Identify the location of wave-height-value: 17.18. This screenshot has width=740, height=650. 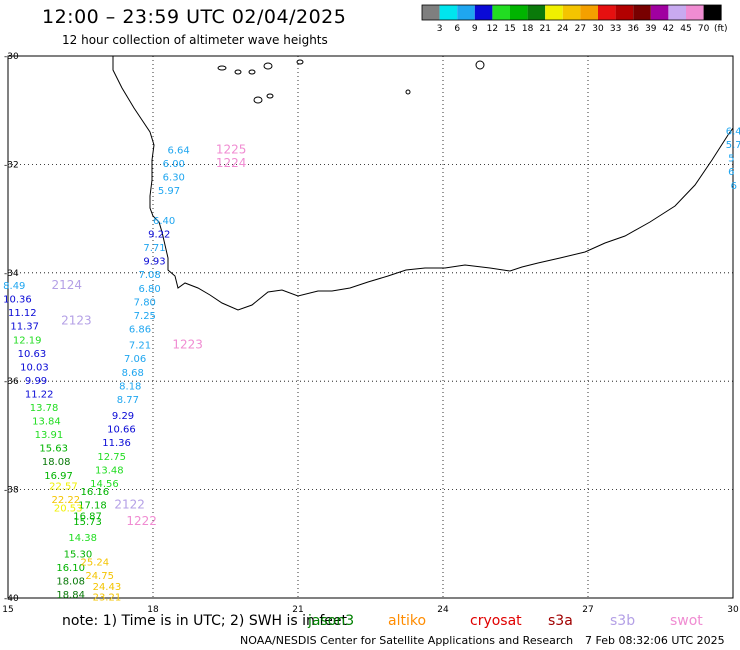
(92, 506).